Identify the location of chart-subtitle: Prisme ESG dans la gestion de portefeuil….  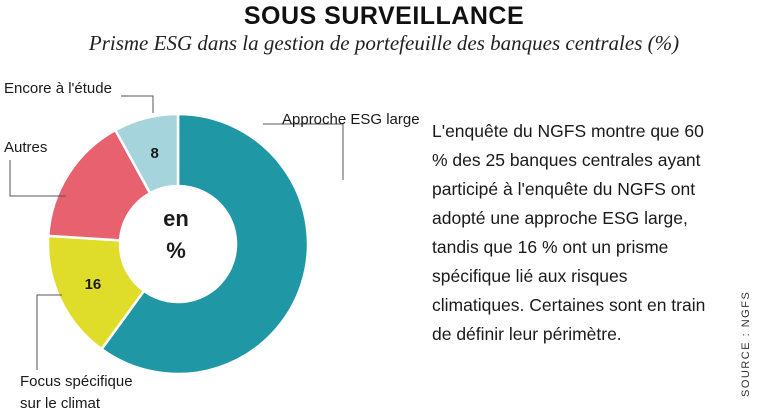
(384, 43).